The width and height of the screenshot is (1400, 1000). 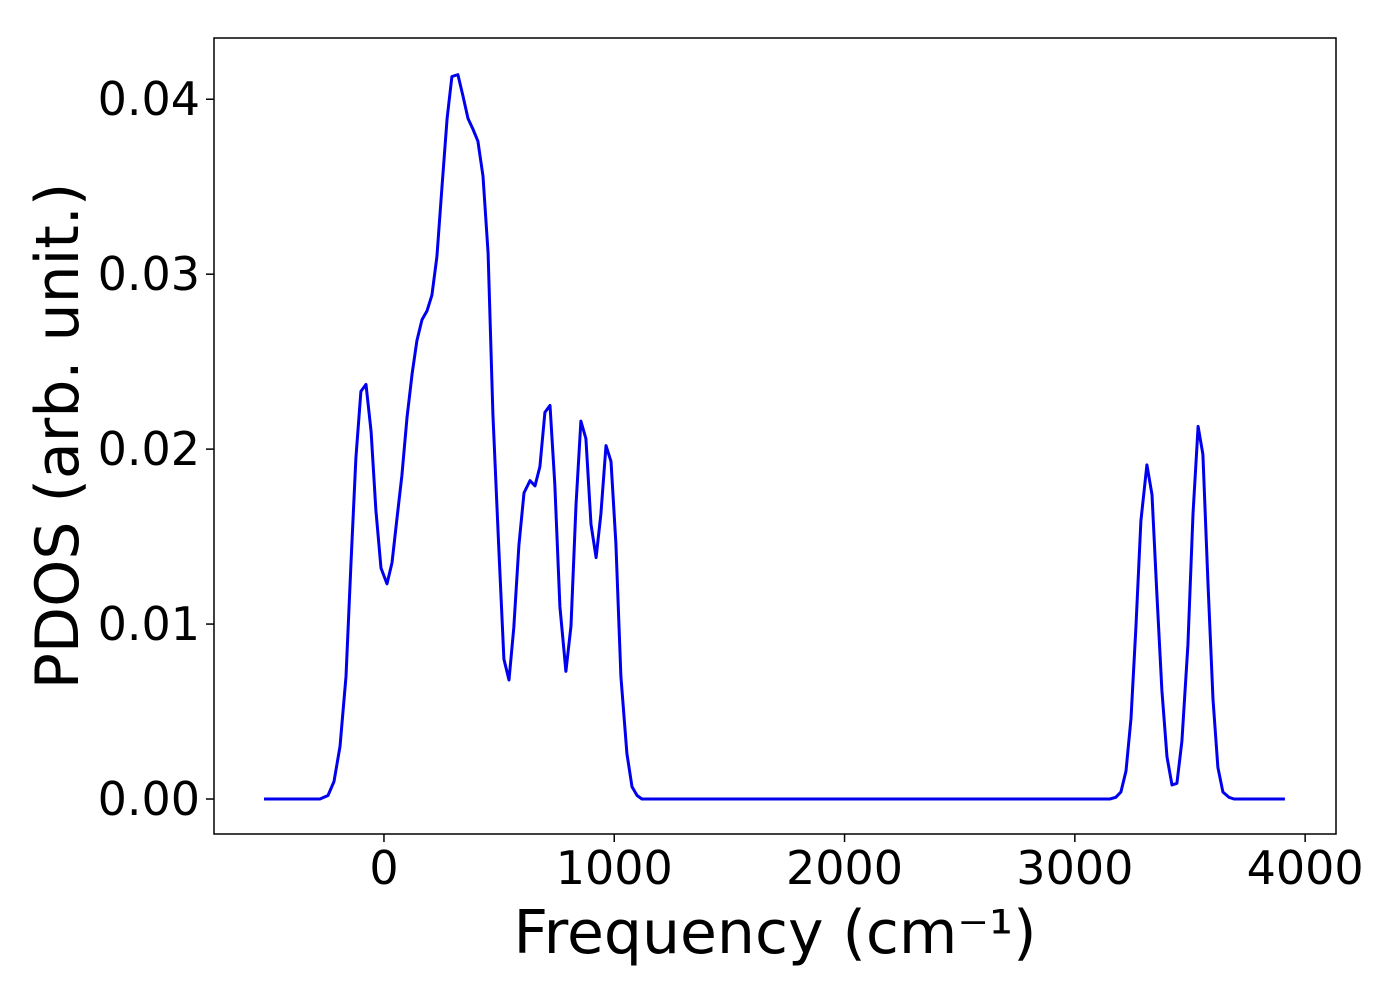 I want to click on y-axis-label: PDOS (arb. unit.), so click(x=58, y=436).